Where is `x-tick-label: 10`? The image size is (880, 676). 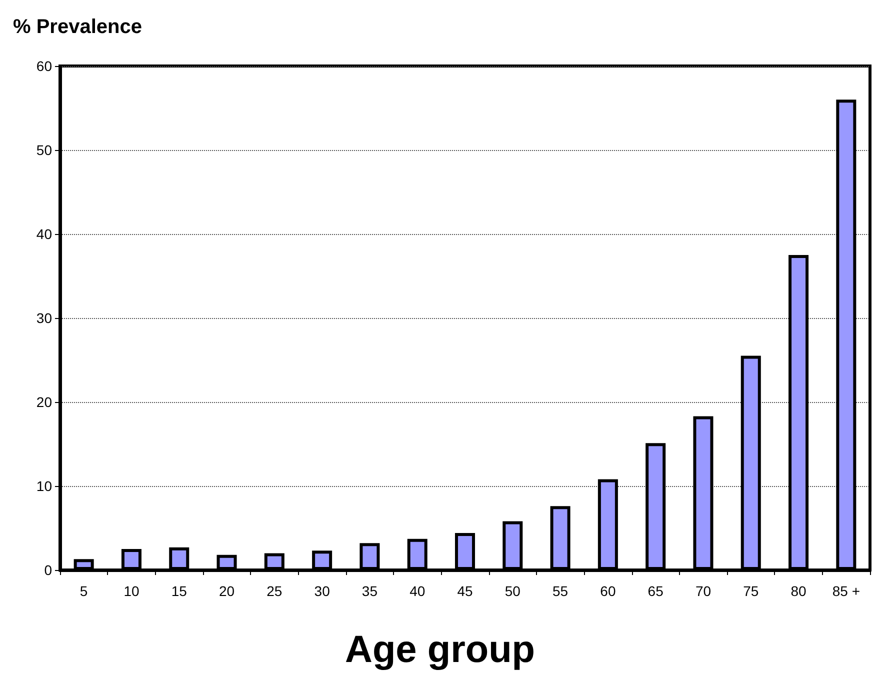 x-tick-label: 10 is located at coordinates (132, 591).